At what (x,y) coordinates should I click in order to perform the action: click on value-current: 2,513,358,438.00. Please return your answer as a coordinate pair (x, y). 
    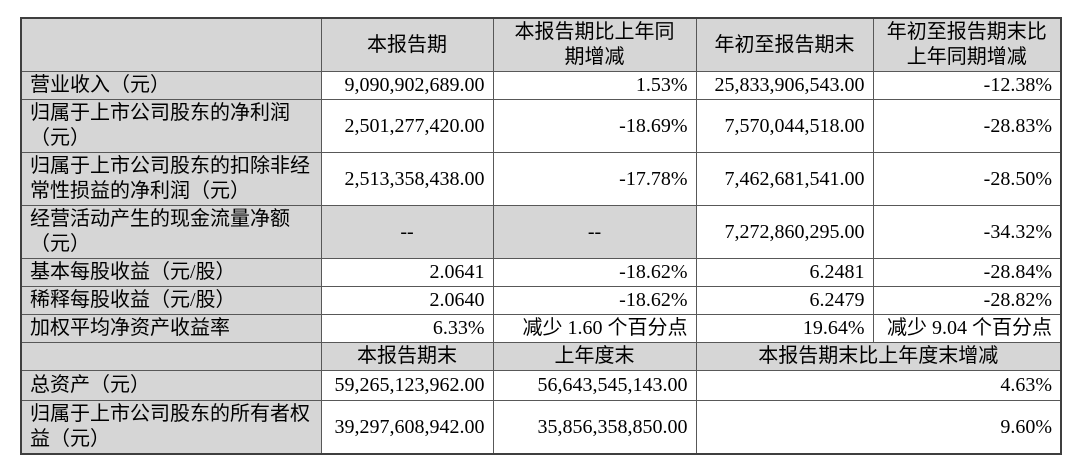
    Looking at the image, I should click on (407, 179).